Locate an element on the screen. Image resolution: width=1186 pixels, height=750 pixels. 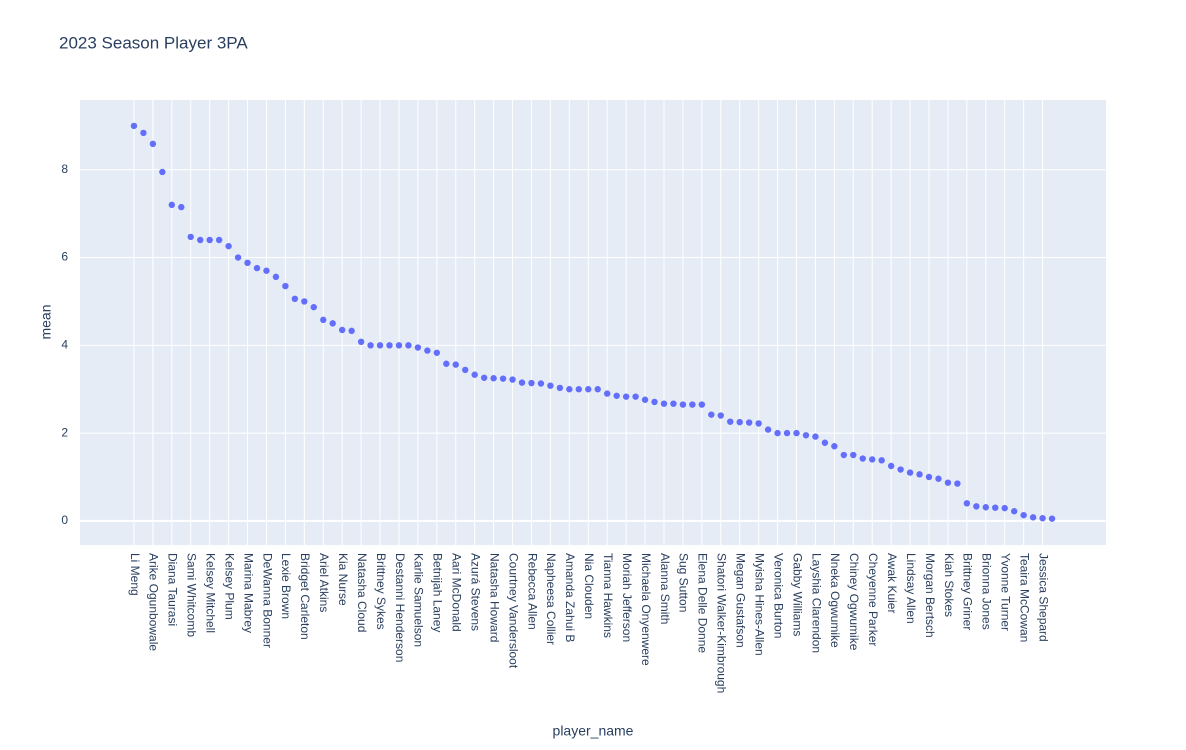
x-tick-label: Nneka Ogwumike is located at coordinates (835, 600).